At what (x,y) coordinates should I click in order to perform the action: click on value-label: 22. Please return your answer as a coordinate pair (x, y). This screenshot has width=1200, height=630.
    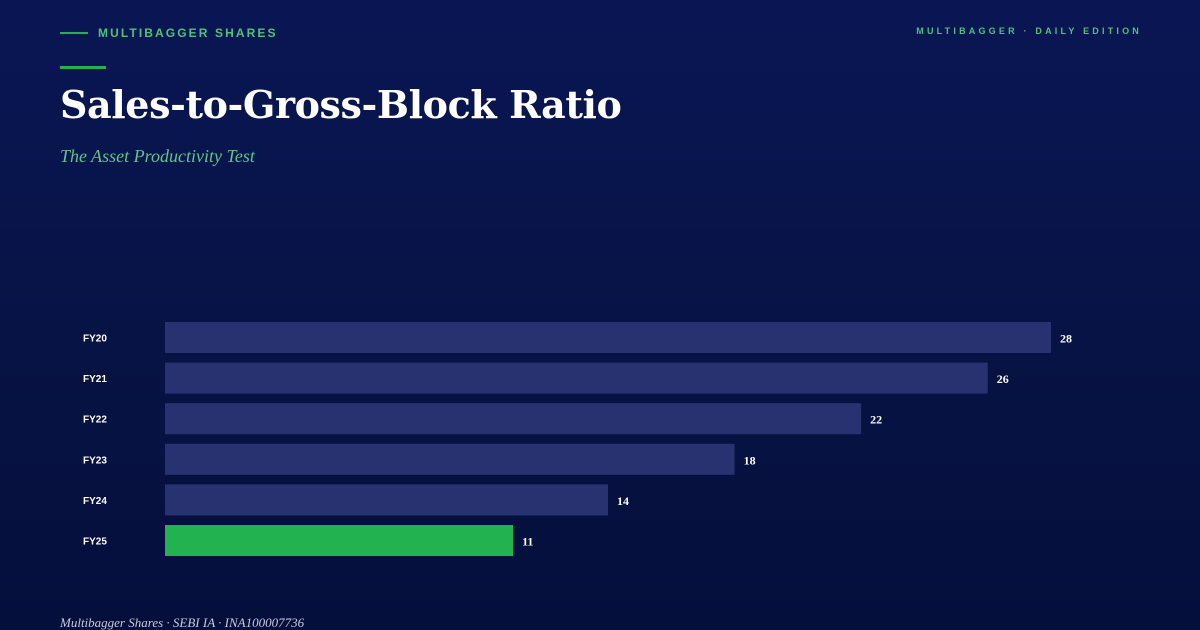
    Looking at the image, I should click on (876, 420).